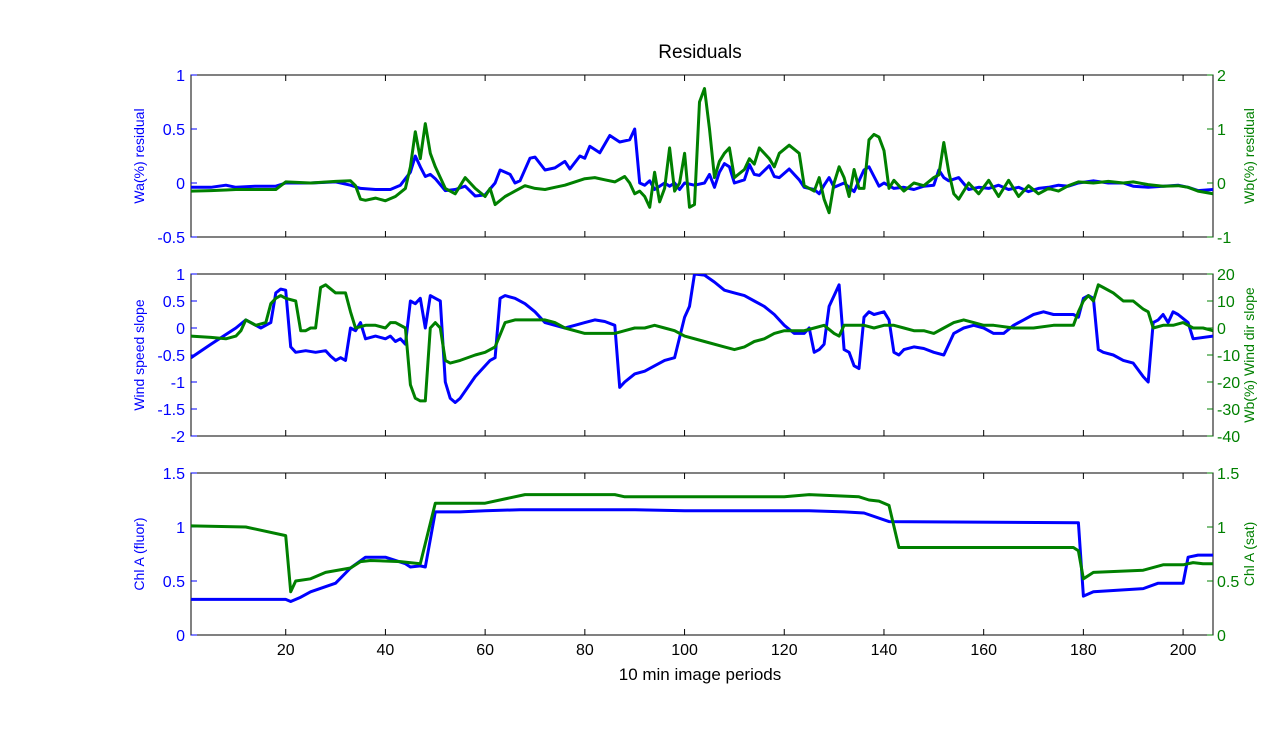 This screenshot has height=747, width=1276. What do you see at coordinates (171, 410) in the screenshot?
I see `left-y-tick-label: -1.5` at bounding box center [171, 410].